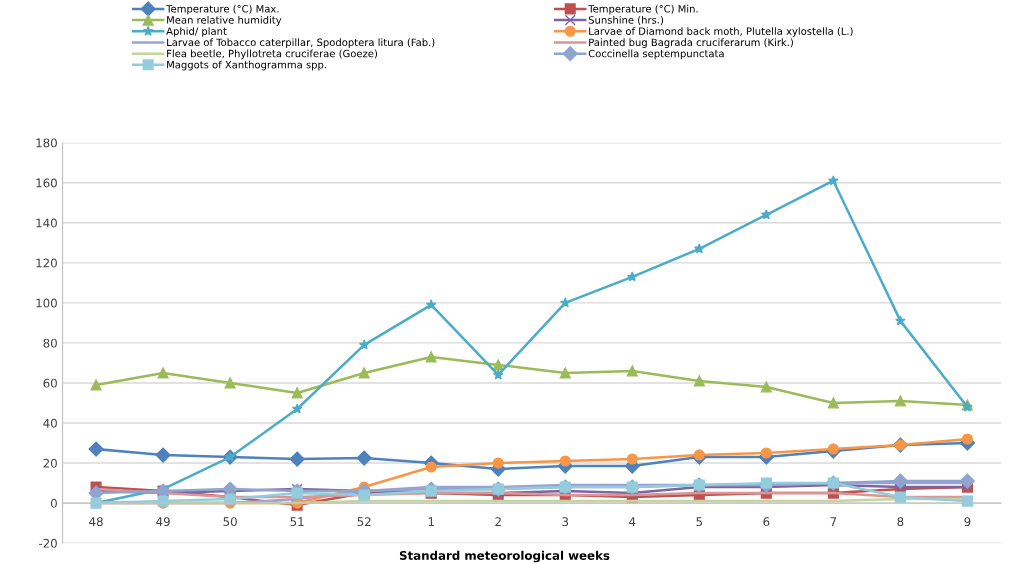  Describe the element at coordinates (272, 54) in the screenshot. I see `legend-label: Flea beetle, Phyllotreta cruciferae (Goeze)` at that location.